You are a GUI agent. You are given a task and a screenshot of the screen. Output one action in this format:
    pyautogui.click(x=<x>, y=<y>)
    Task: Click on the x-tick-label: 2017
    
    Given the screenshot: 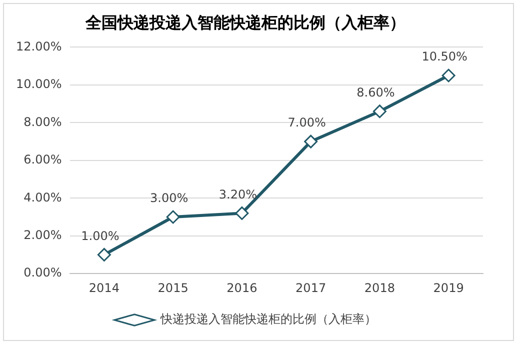 What is the action you would take?
    pyautogui.click(x=311, y=287)
    